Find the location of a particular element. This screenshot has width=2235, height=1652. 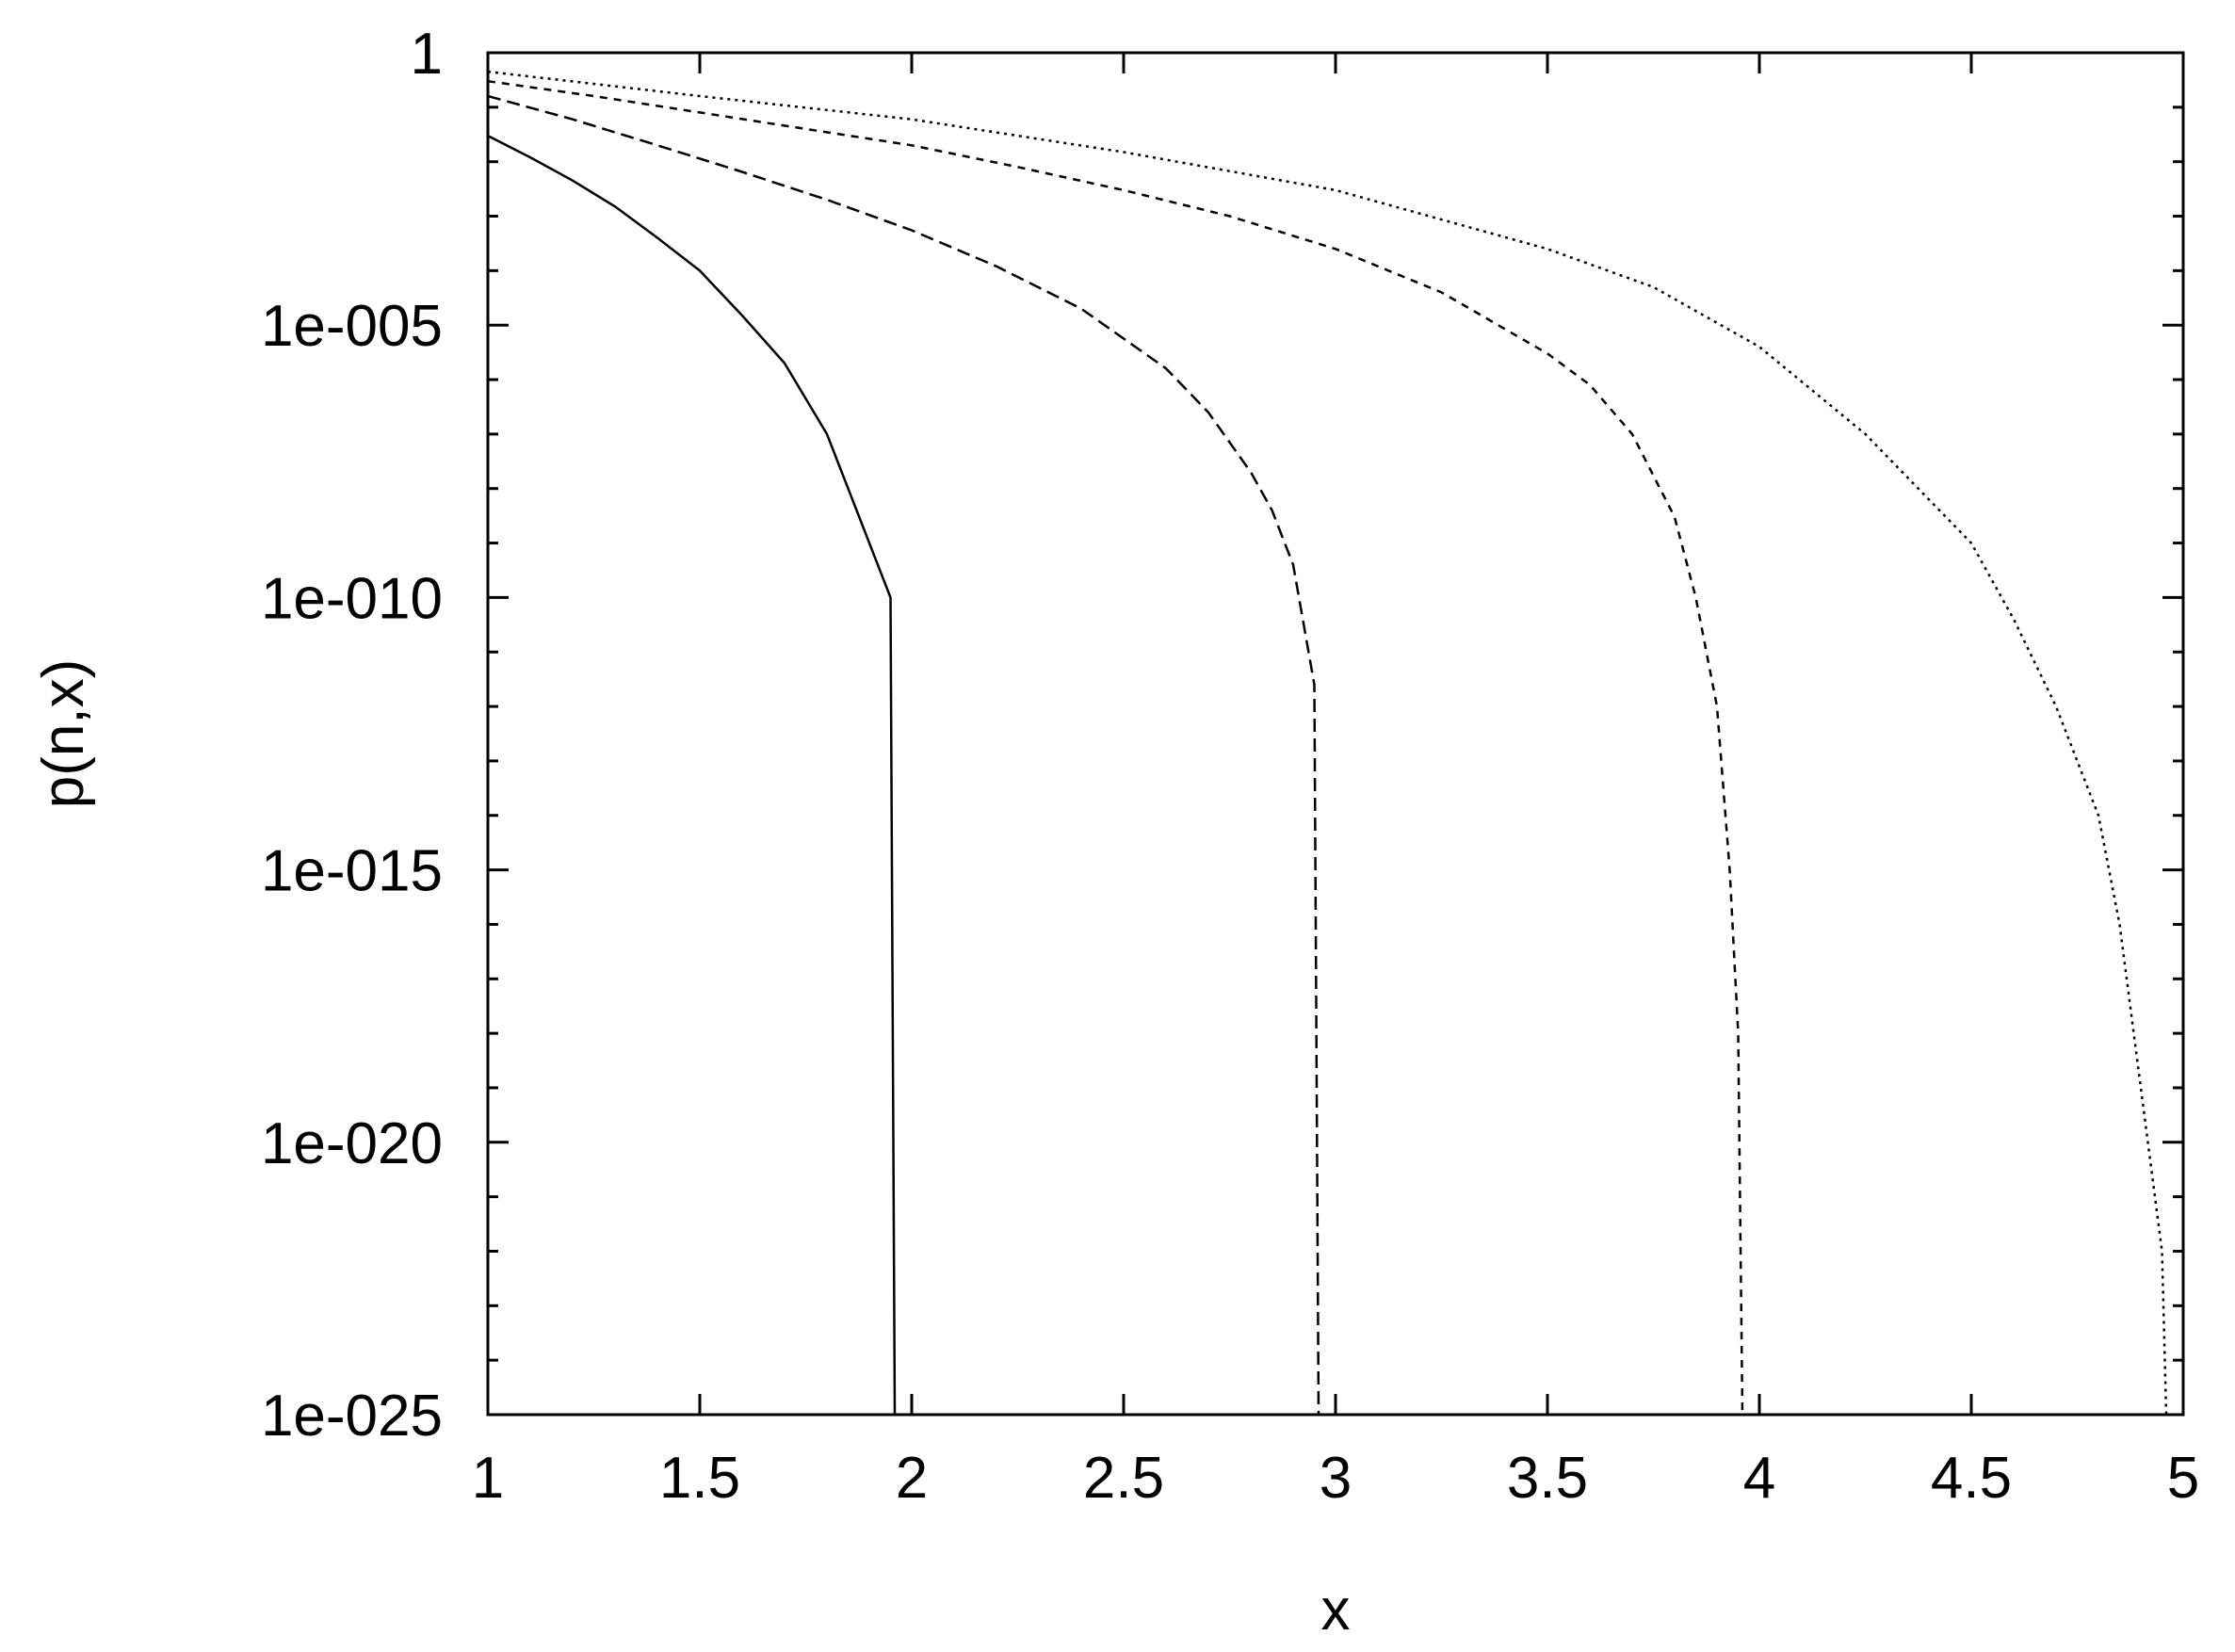

x-tick-label: 3 is located at coordinates (1336, 1478).